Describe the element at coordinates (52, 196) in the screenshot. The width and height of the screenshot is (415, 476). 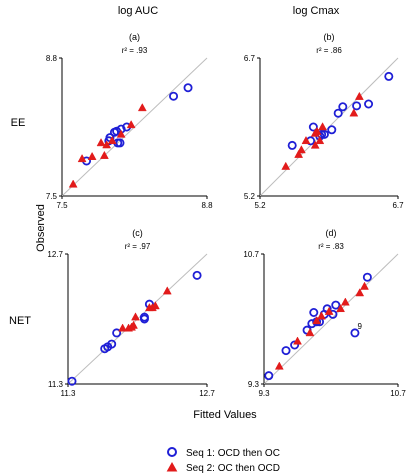
I see `y-tick-label: 7.5` at that location.